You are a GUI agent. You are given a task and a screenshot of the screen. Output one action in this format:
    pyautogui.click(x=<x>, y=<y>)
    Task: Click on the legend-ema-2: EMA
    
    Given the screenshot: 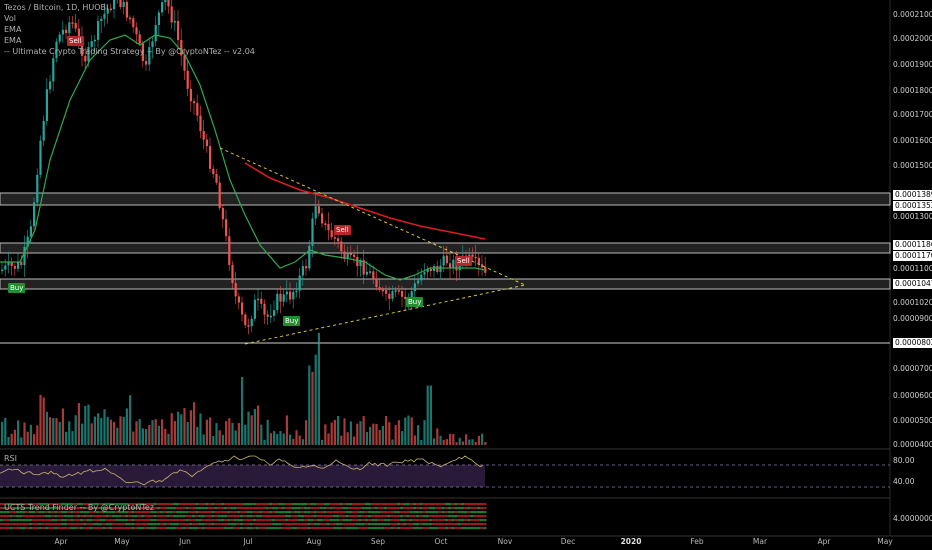 What is the action you would take?
    pyautogui.click(x=13, y=40)
    